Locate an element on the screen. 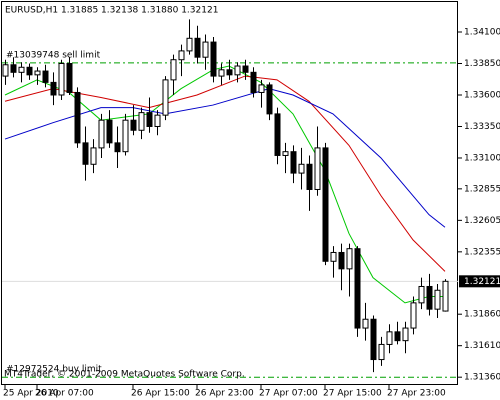 This screenshot has width=500, height=400. x-tick-label: 27 Apr 07:00 is located at coordinates (288, 394).